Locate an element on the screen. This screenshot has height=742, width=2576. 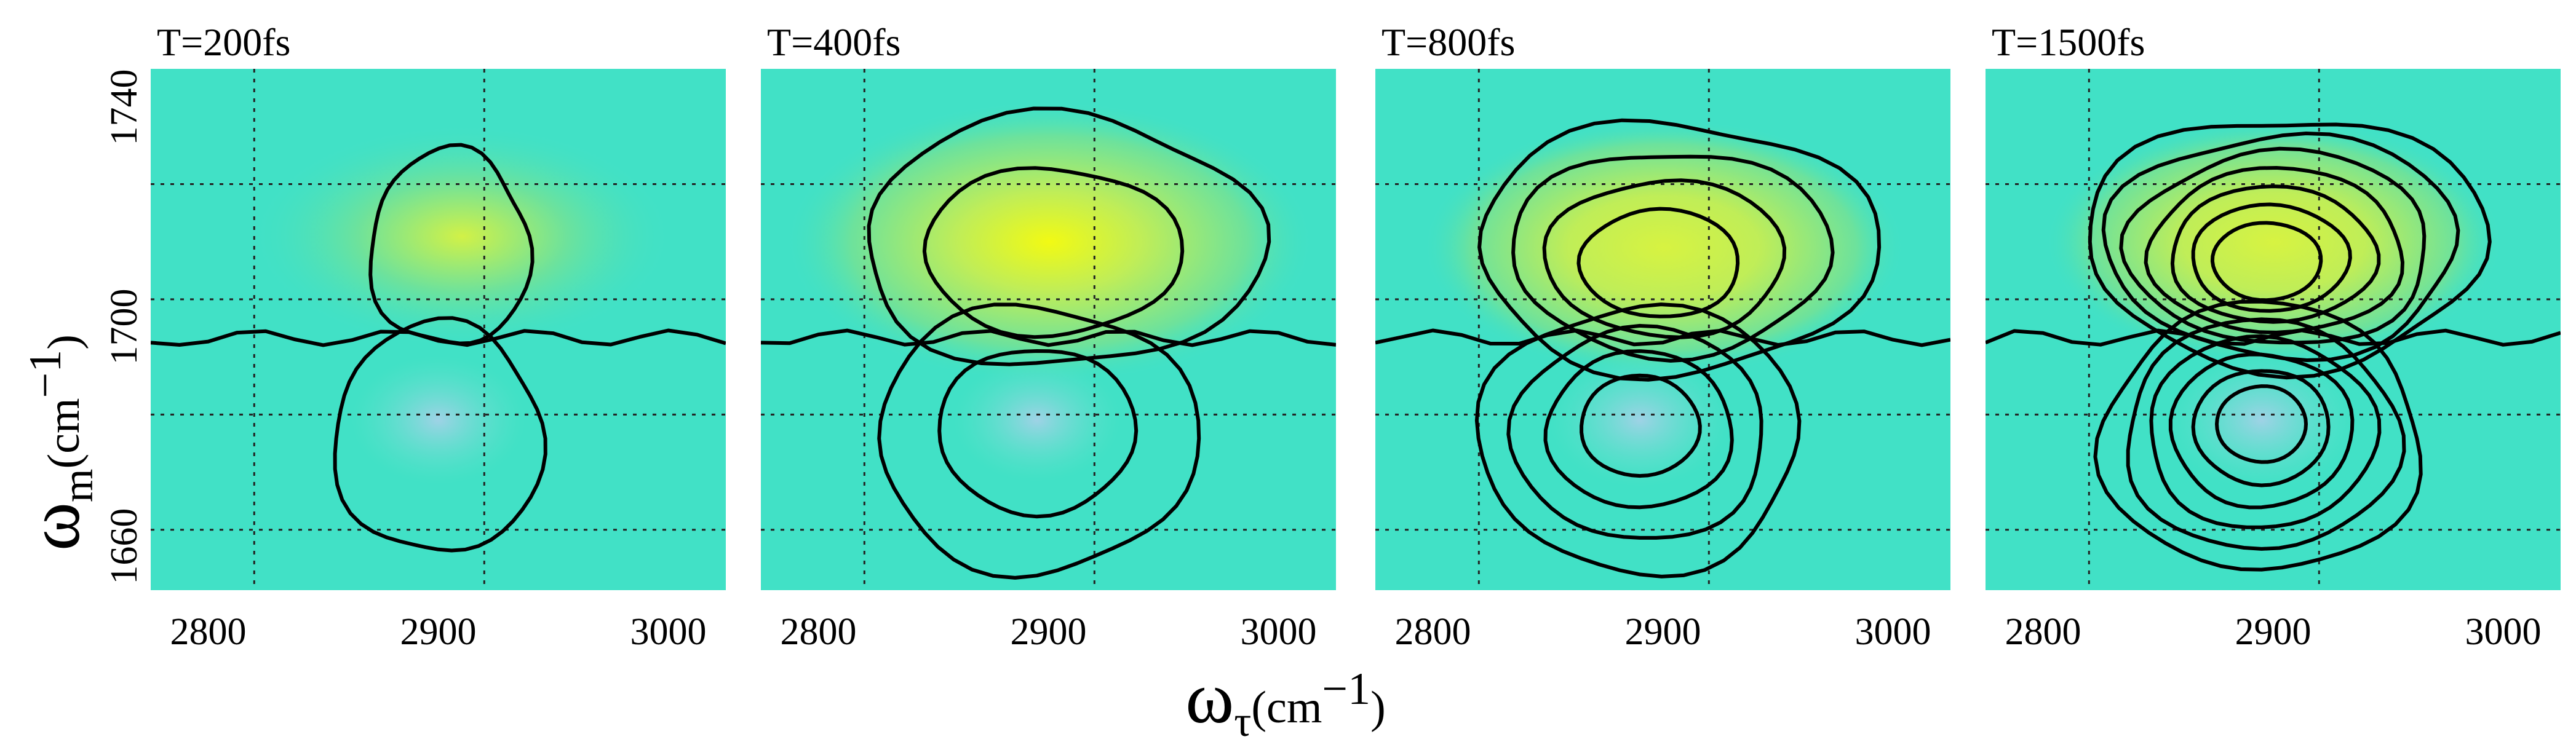
y-tick-label: 1740 is located at coordinates (124, 107).